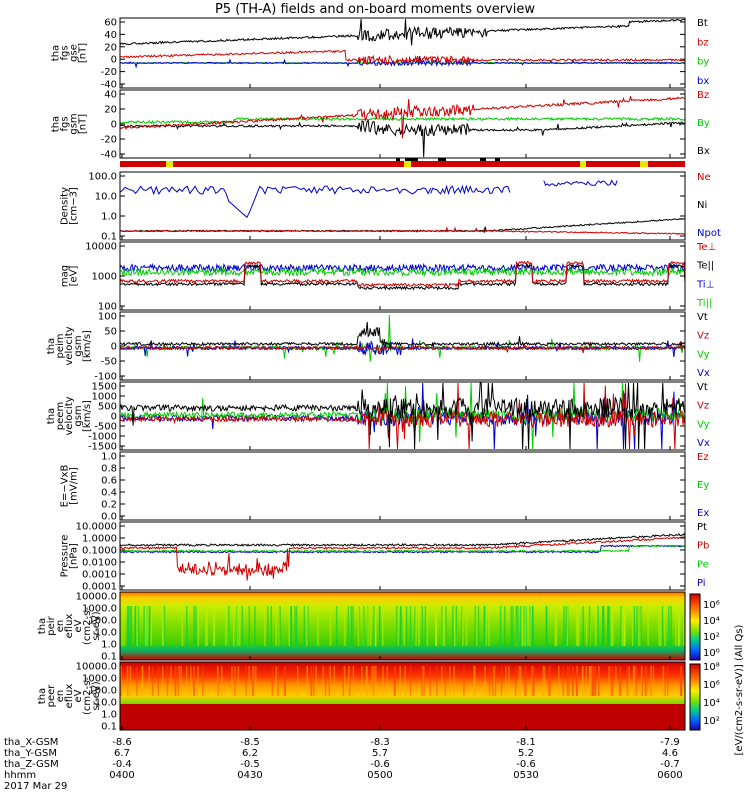 Image resolution: width=750 pixels, height=800 pixels. I want to click on series-bx, so click(403, 62).